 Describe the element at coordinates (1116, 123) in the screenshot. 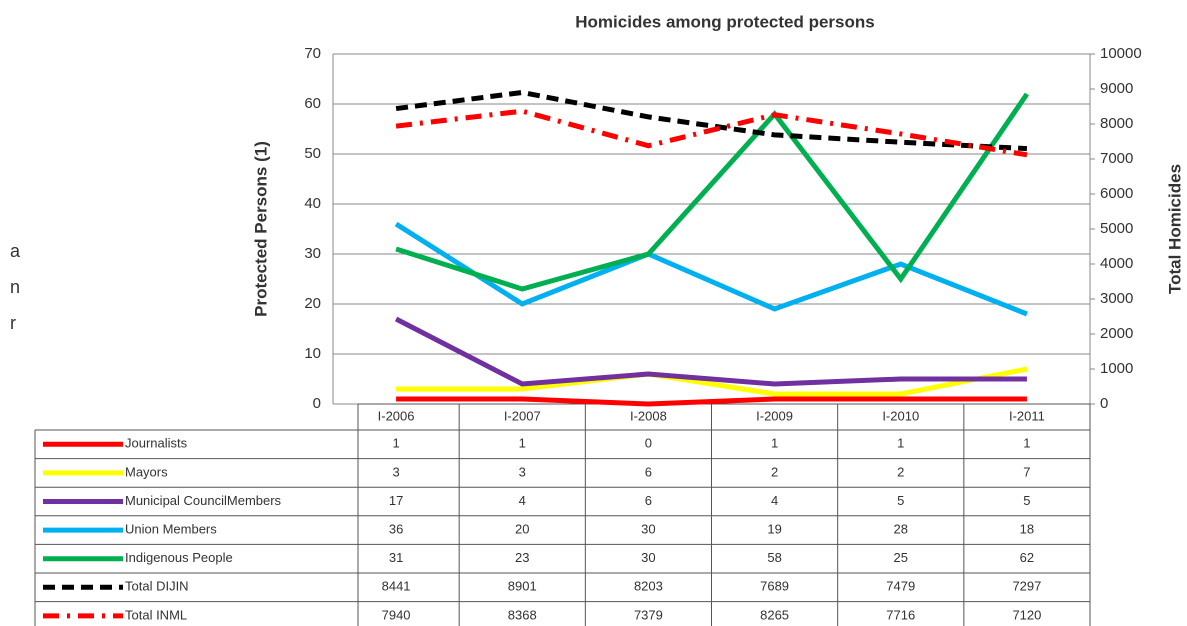

I see `y2-tick-label: 8000` at that location.